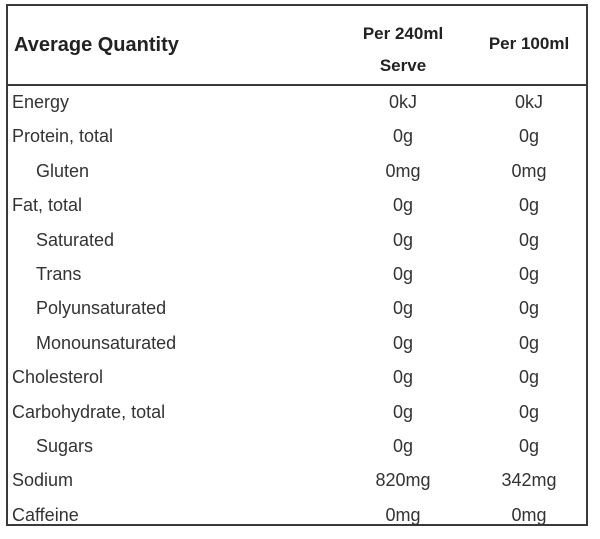 Image resolution: width=600 pixels, height=539 pixels. Describe the element at coordinates (403, 65) in the screenshot. I see `header-per-serve-line2: Serve` at that location.